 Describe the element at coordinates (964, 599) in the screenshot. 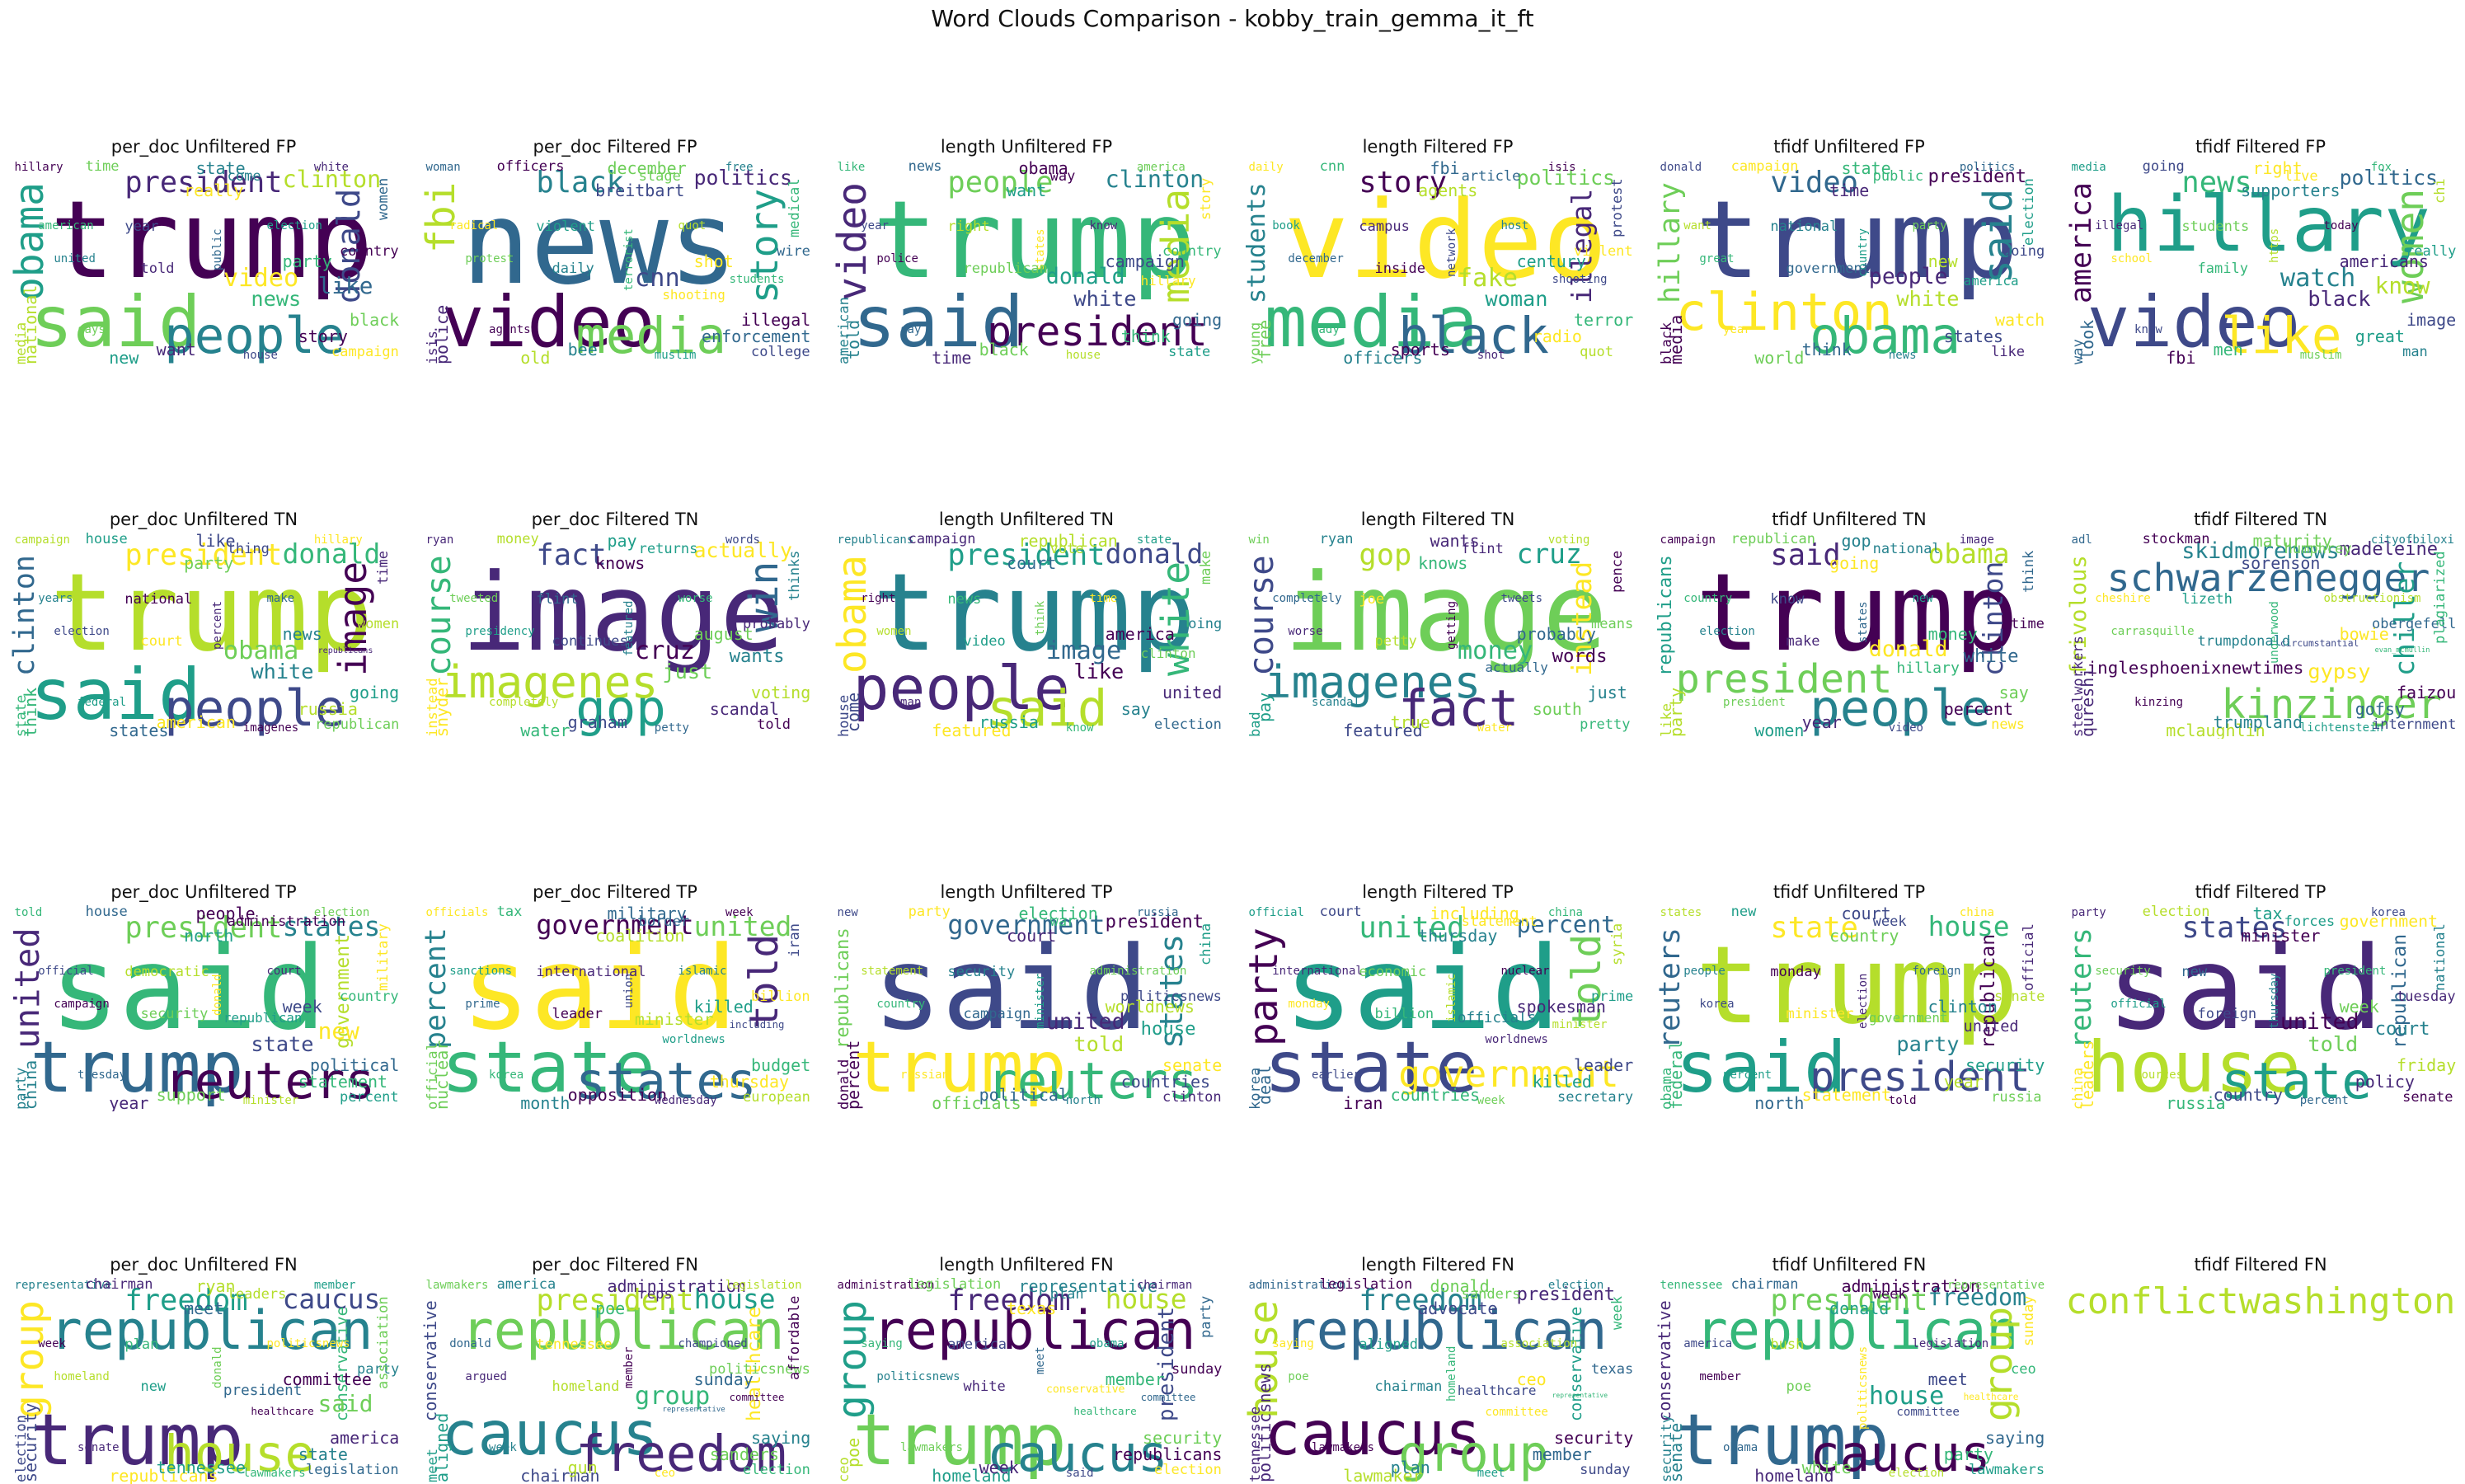

I see `cloud-word: news` at that location.